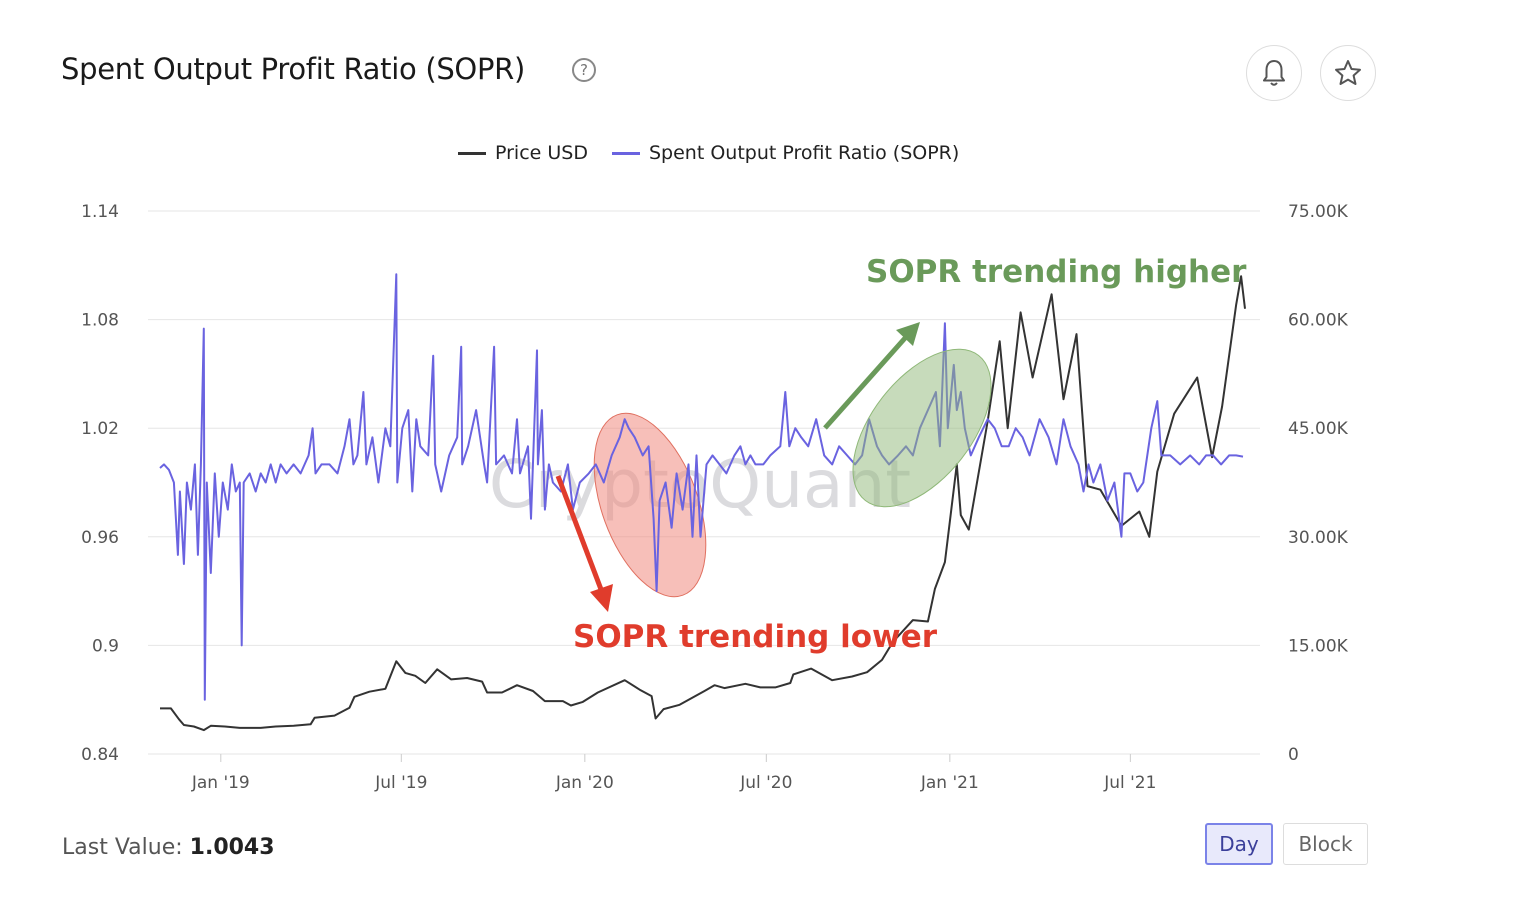 This screenshot has height=900, width=1518. Describe the element at coordinates (100, 212) in the screenshot. I see `y-left-tick-label: 1.14` at that location.